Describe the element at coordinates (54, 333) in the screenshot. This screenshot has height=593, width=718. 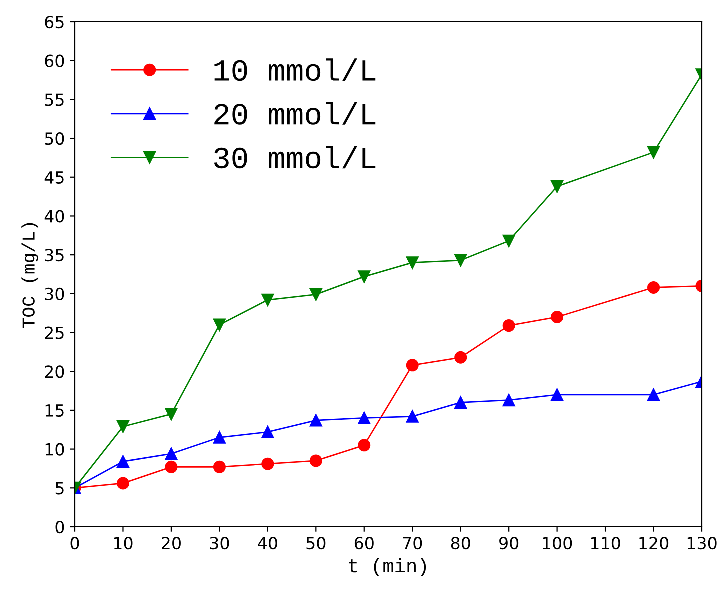
I see `y-tick-label: 25` at that location.